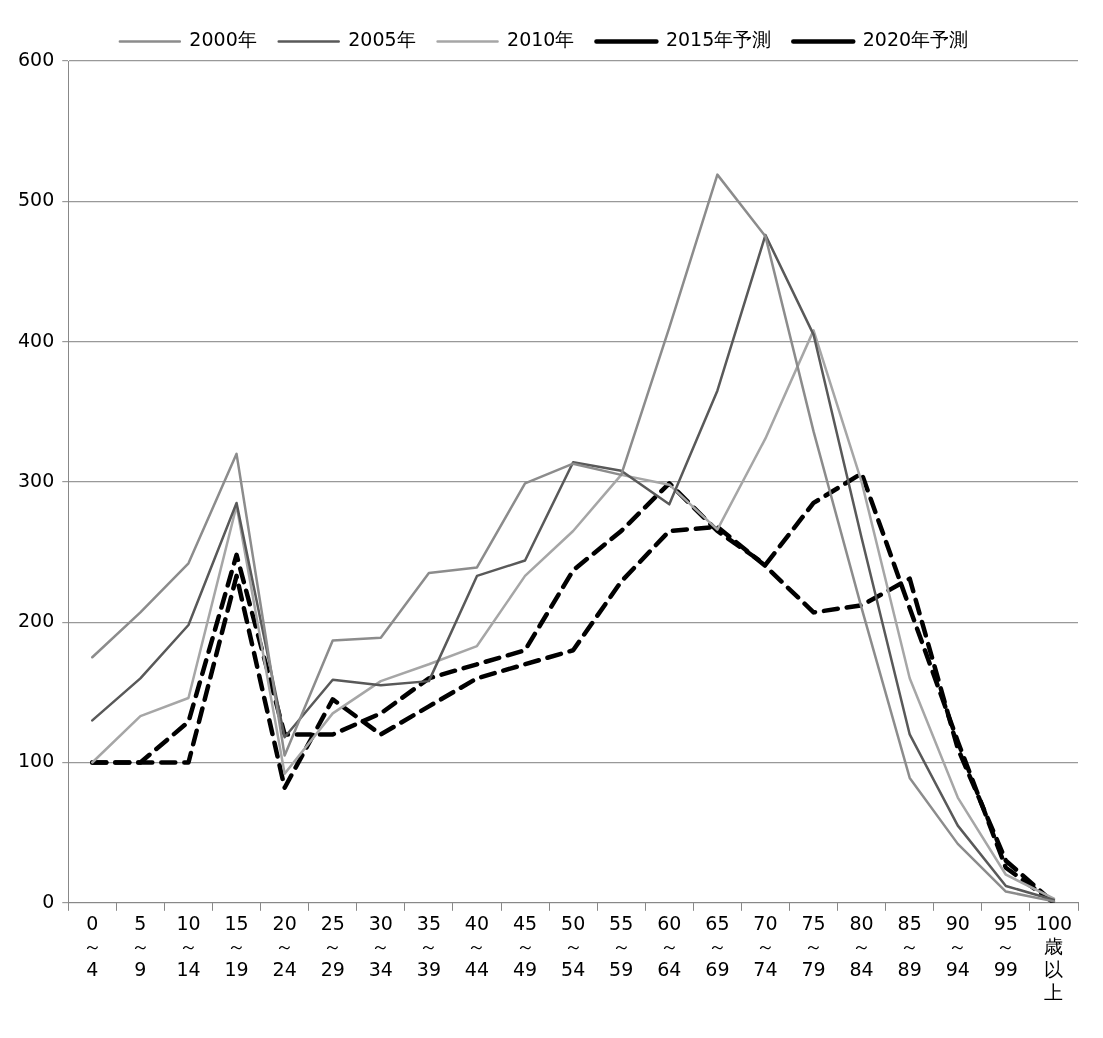 The width and height of the screenshot is (1103, 1038). Describe the element at coordinates (36, 199) in the screenshot. I see `y-tick-label: 500` at that location.